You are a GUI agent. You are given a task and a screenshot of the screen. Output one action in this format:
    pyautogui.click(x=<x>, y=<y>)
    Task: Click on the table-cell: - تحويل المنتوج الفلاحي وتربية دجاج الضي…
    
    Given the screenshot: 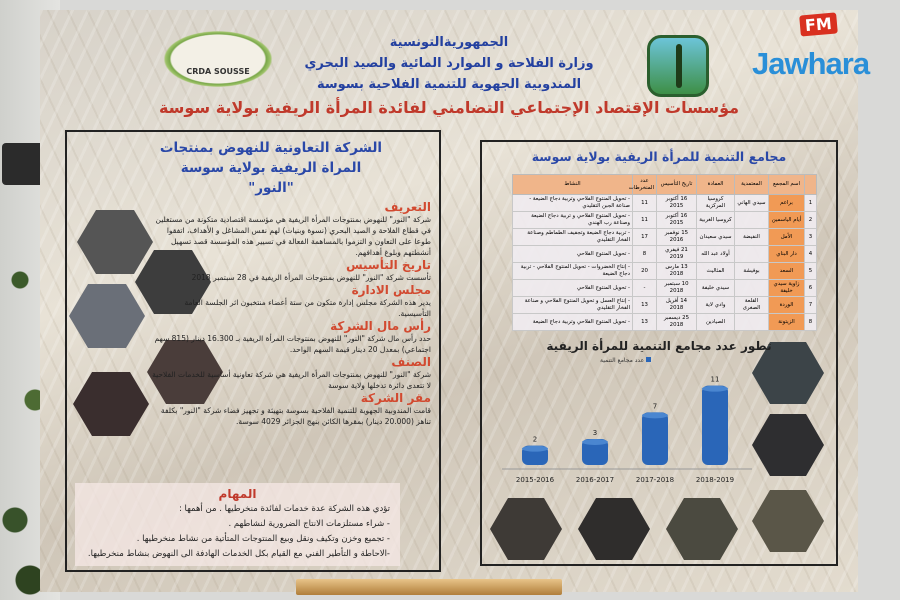 What is the action you would take?
    pyautogui.click(x=572, y=203)
    